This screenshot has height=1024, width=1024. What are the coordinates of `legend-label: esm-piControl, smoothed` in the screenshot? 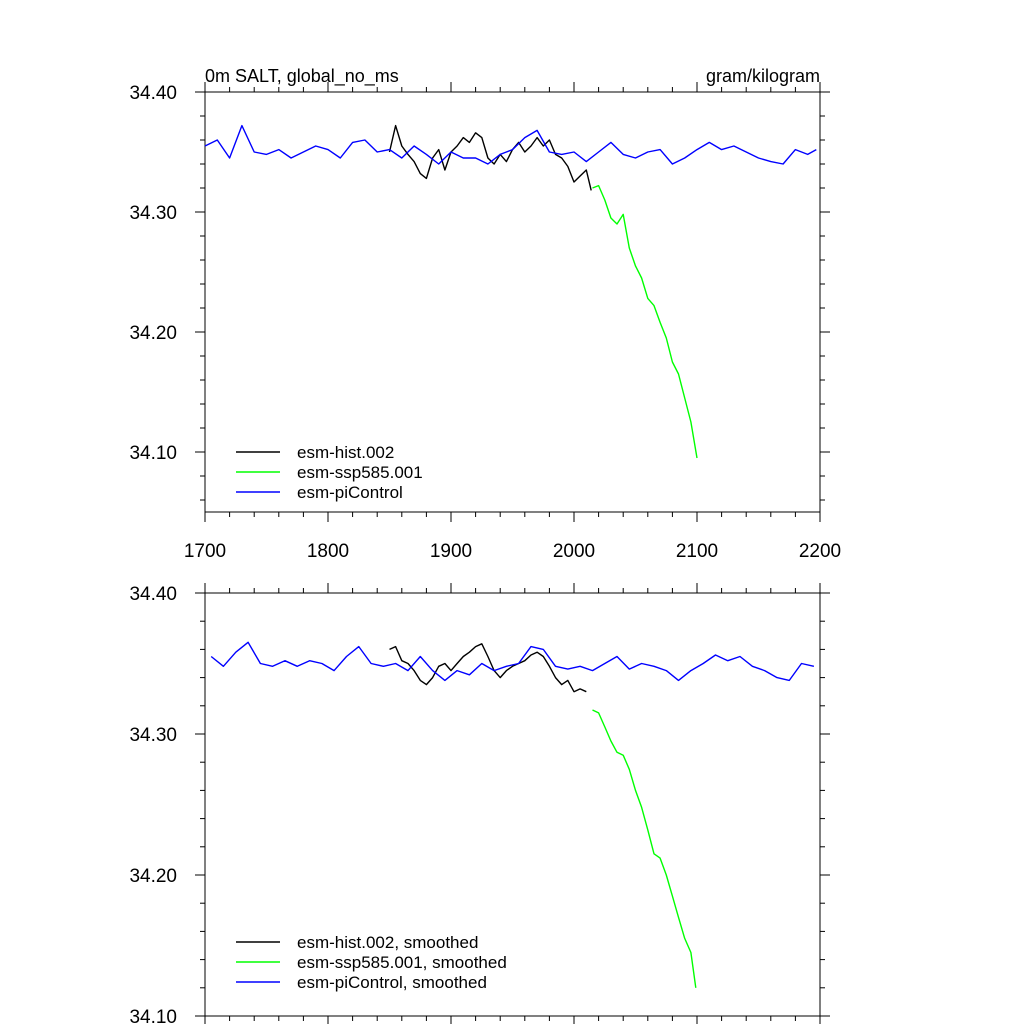 It's located at (392, 982).